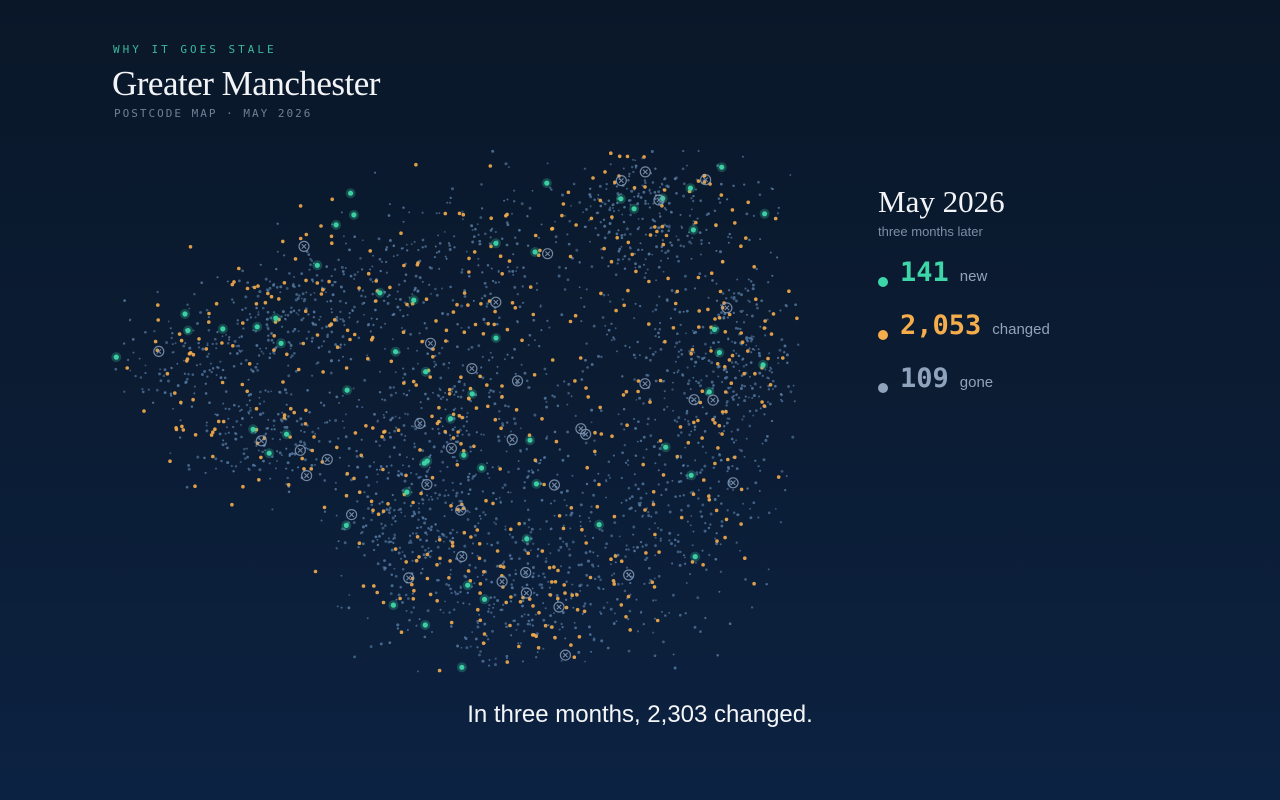 The width and height of the screenshot is (1280, 800). I want to click on gone-cross, so click(526, 593).